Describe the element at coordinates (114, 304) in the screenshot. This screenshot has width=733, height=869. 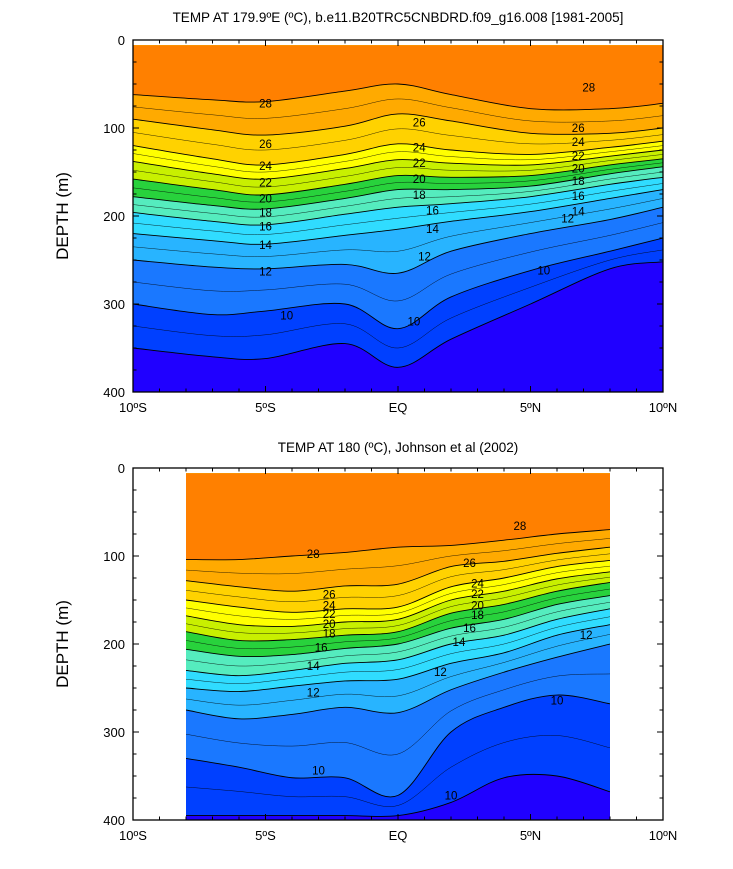
I see `y-tick-label: 300` at that location.